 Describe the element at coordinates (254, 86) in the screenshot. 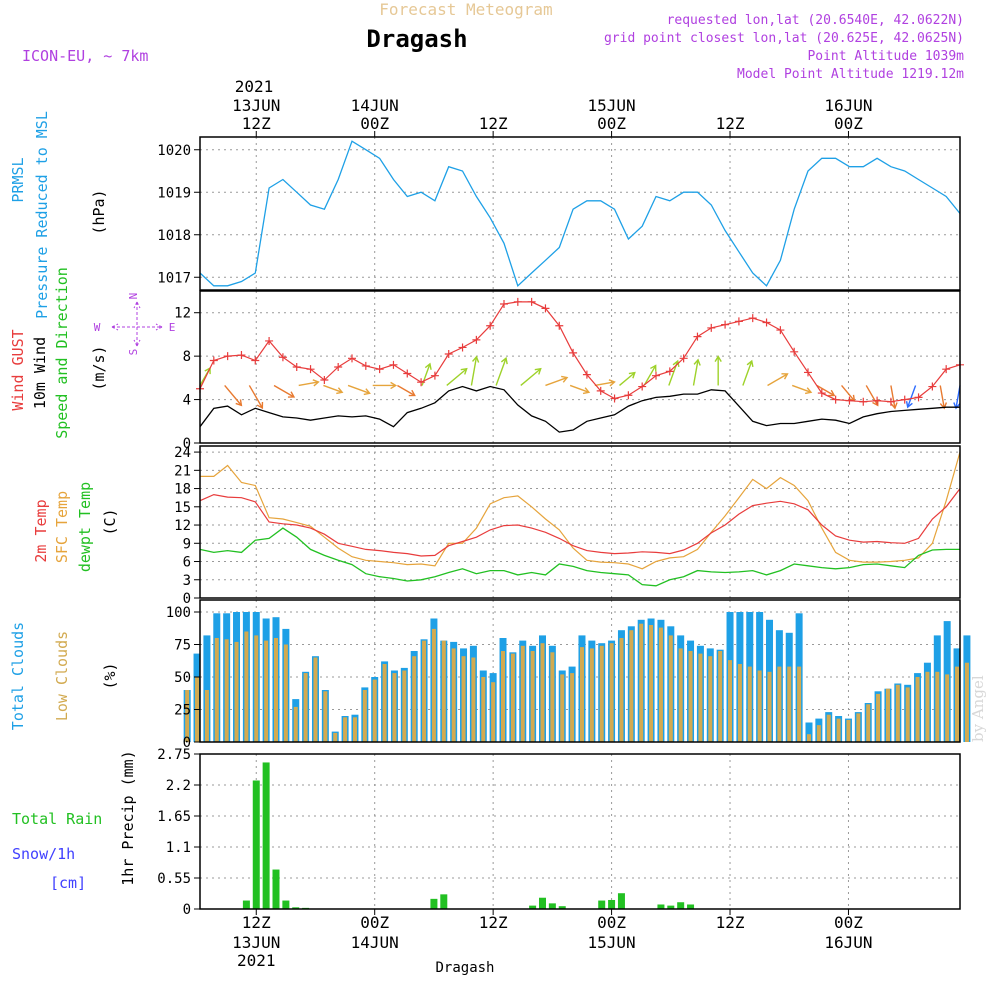

I see `year-label-top: 2021` at that location.